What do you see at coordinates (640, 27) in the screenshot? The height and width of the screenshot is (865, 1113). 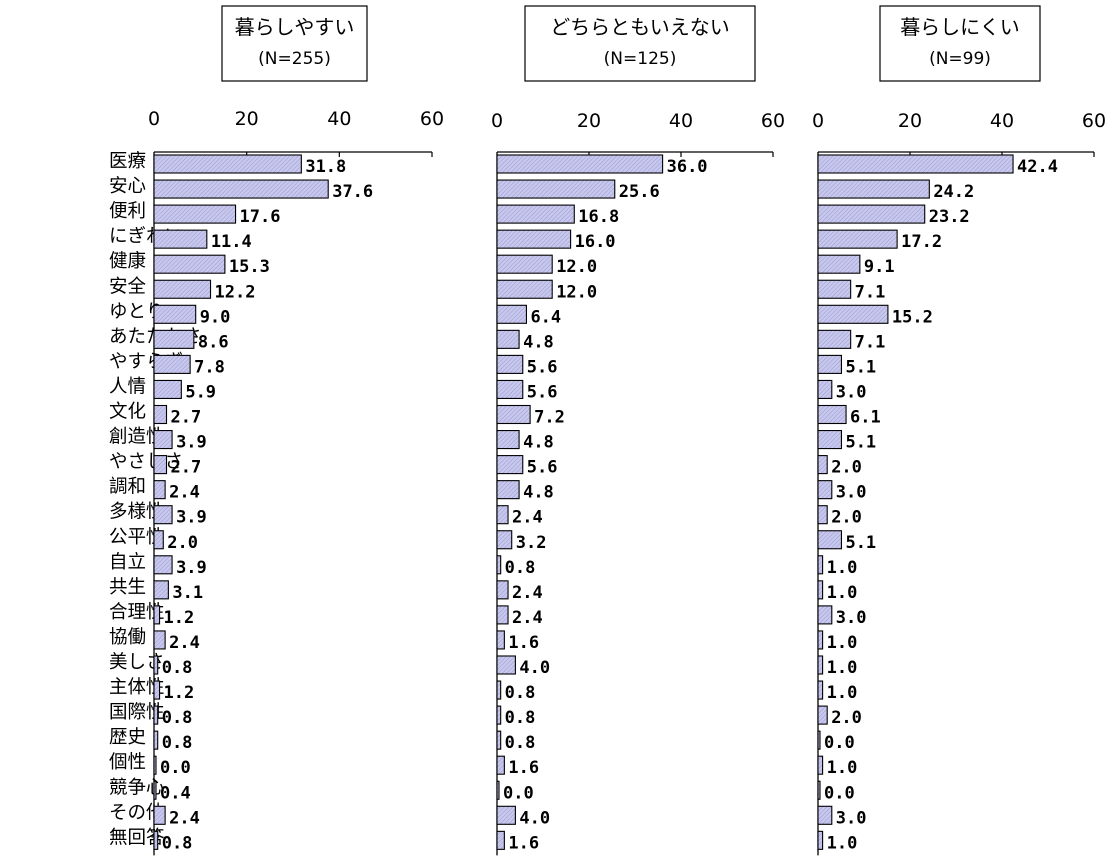 I see `panel-title: どちらともいえない` at bounding box center [640, 27].